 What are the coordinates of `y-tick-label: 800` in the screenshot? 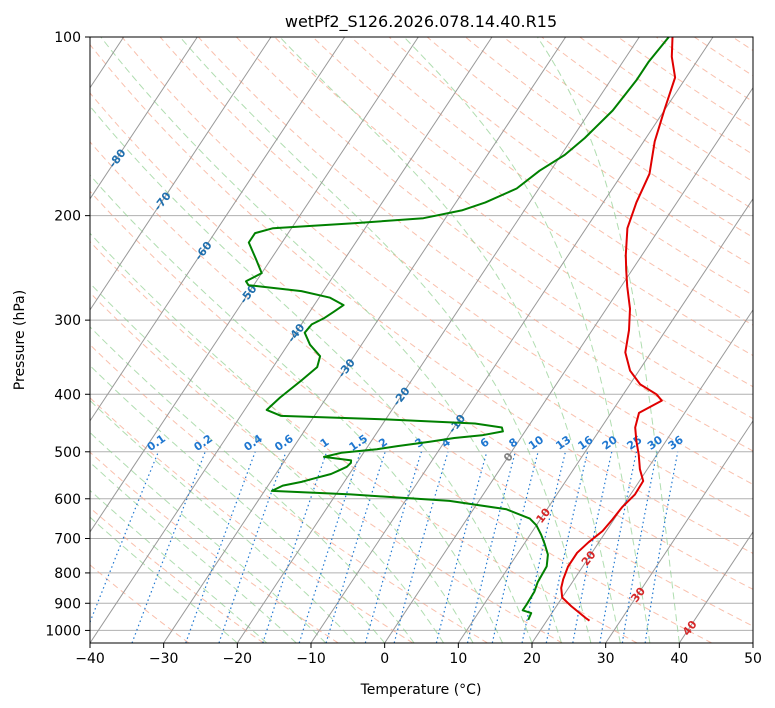 It's located at (67, 574).